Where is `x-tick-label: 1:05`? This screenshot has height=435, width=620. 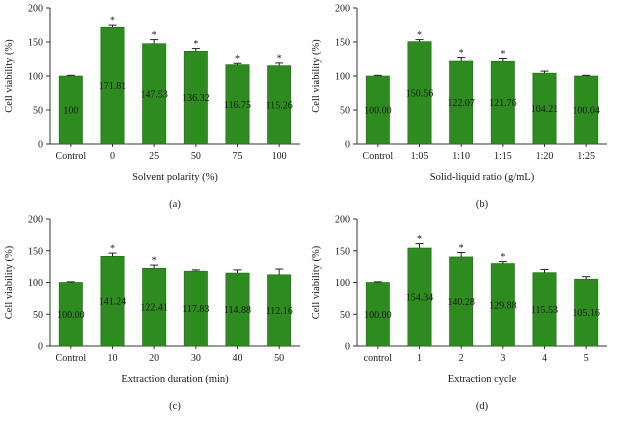
x-tick-label: 1:05 is located at coordinates (420, 156).